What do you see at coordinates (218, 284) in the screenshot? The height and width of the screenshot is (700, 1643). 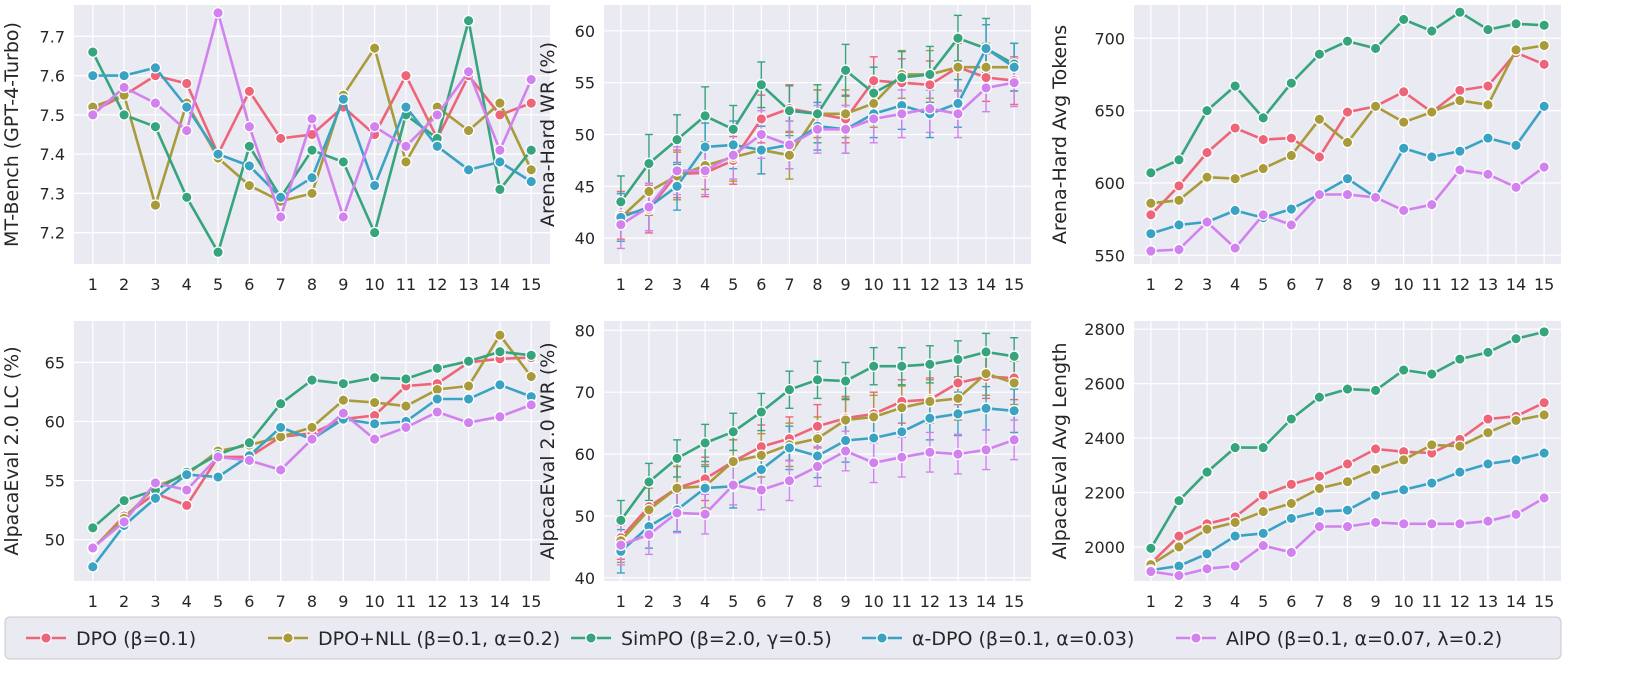 I see `x-tick-label: 5` at bounding box center [218, 284].